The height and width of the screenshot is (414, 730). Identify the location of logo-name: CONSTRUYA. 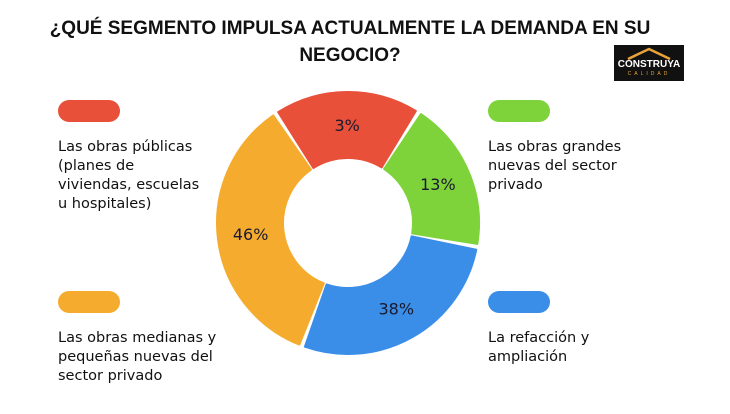
(649, 64).